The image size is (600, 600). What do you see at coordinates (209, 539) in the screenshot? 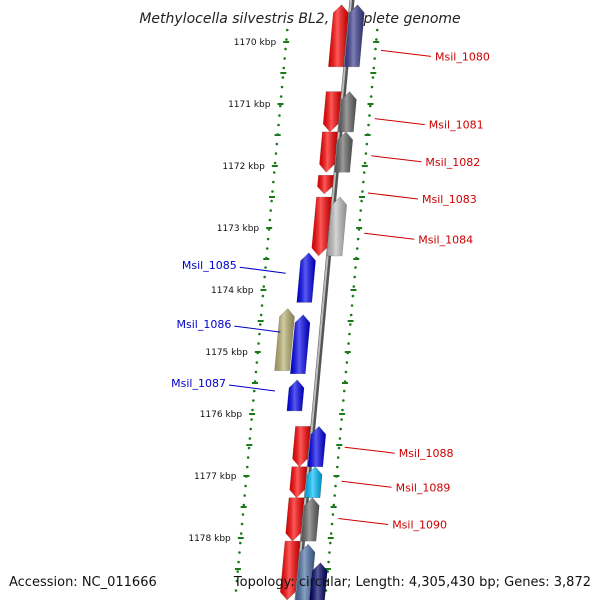
I see `tick-label: 1178 kbp` at bounding box center [209, 539].